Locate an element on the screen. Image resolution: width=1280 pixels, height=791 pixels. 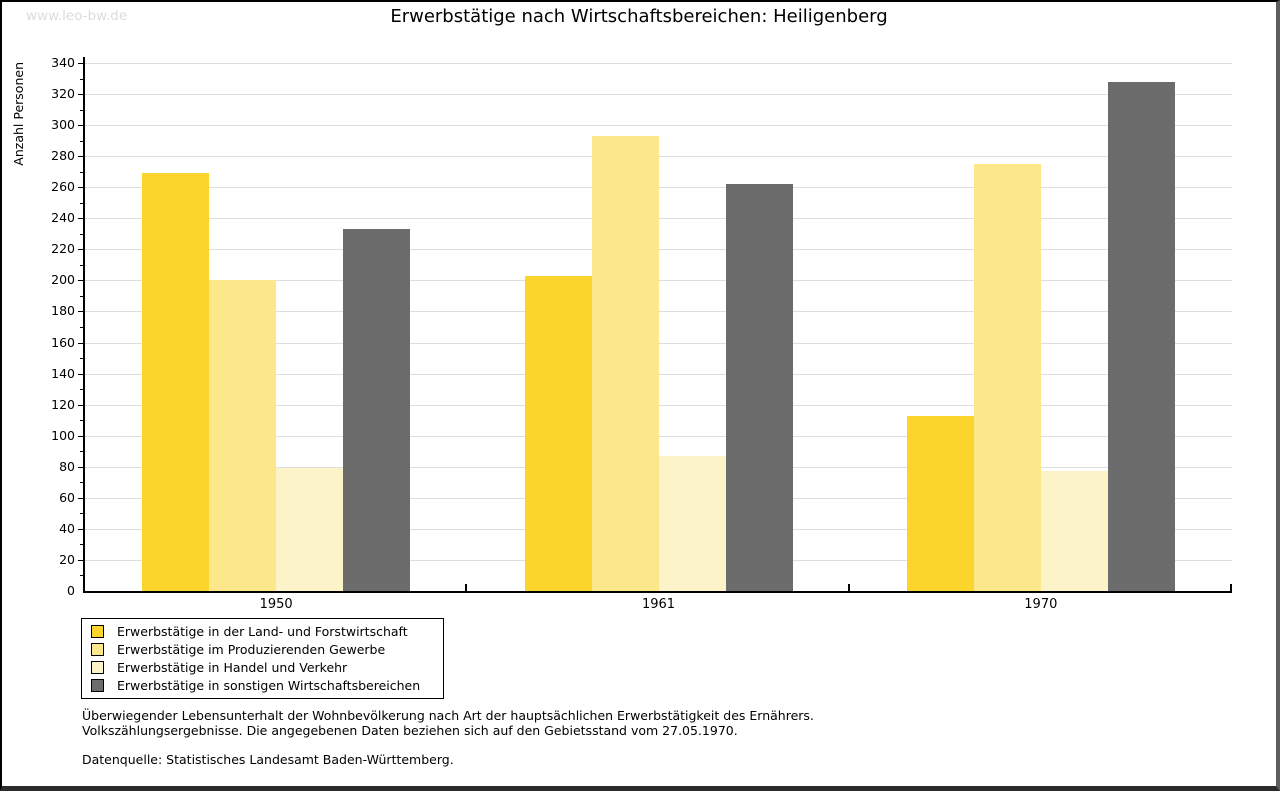
y-axis-tick-label: 160 is located at coordinates (63, 342).